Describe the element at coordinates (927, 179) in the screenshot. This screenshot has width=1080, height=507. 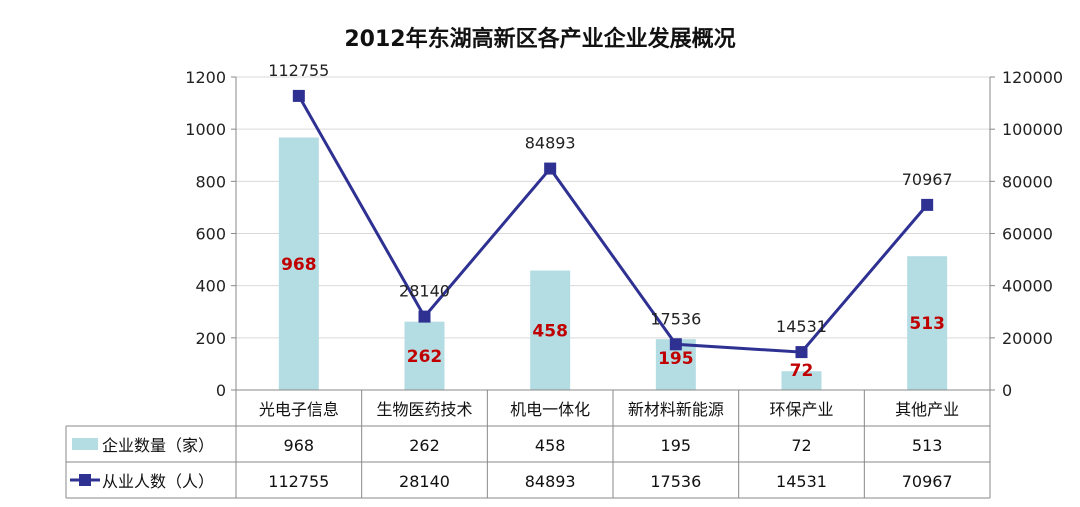
I see `line-value-label: 70967` at that location.